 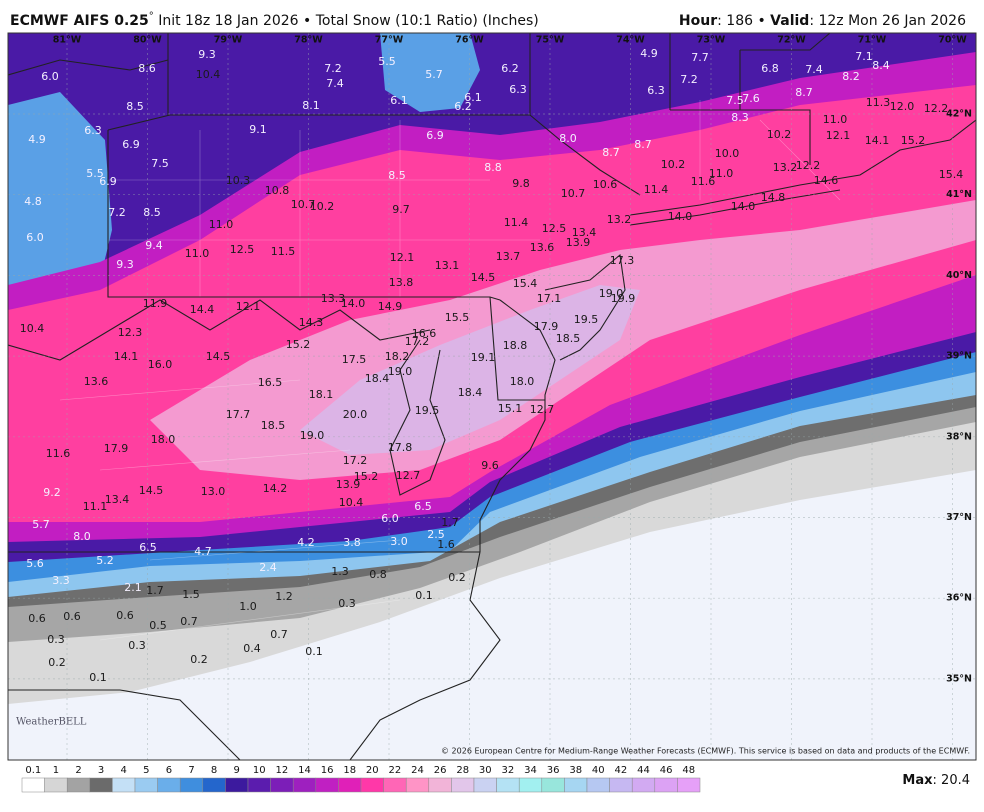 What do you see at coordinates (395, 770) in the screenshot?
I see `legend-label: 22` at bounding box center [395, 770].